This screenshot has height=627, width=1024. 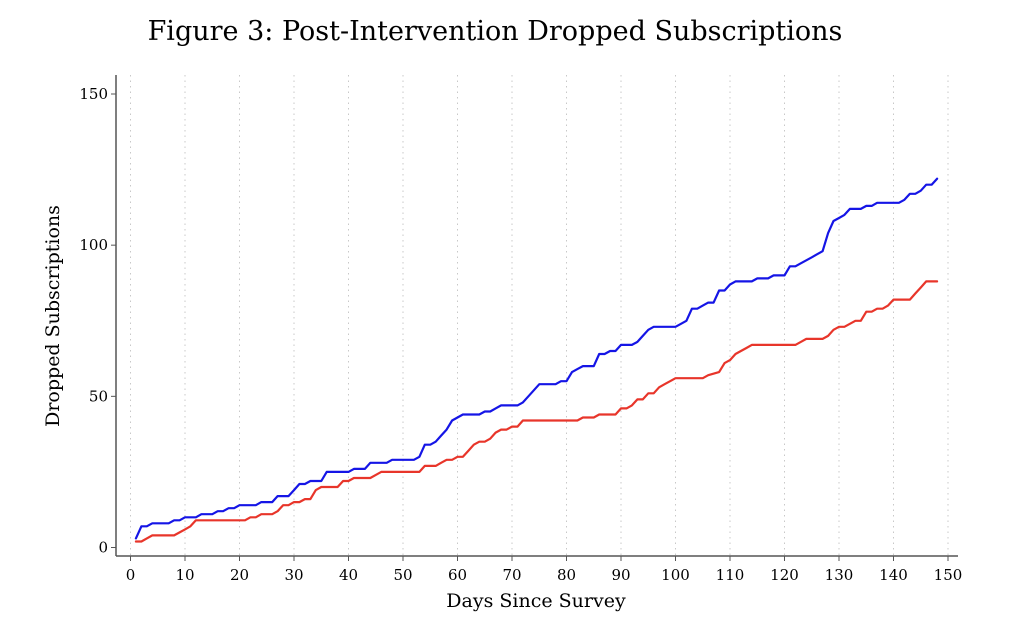 I want to click on x-tick-label: 40, so click(x=348, y=575).